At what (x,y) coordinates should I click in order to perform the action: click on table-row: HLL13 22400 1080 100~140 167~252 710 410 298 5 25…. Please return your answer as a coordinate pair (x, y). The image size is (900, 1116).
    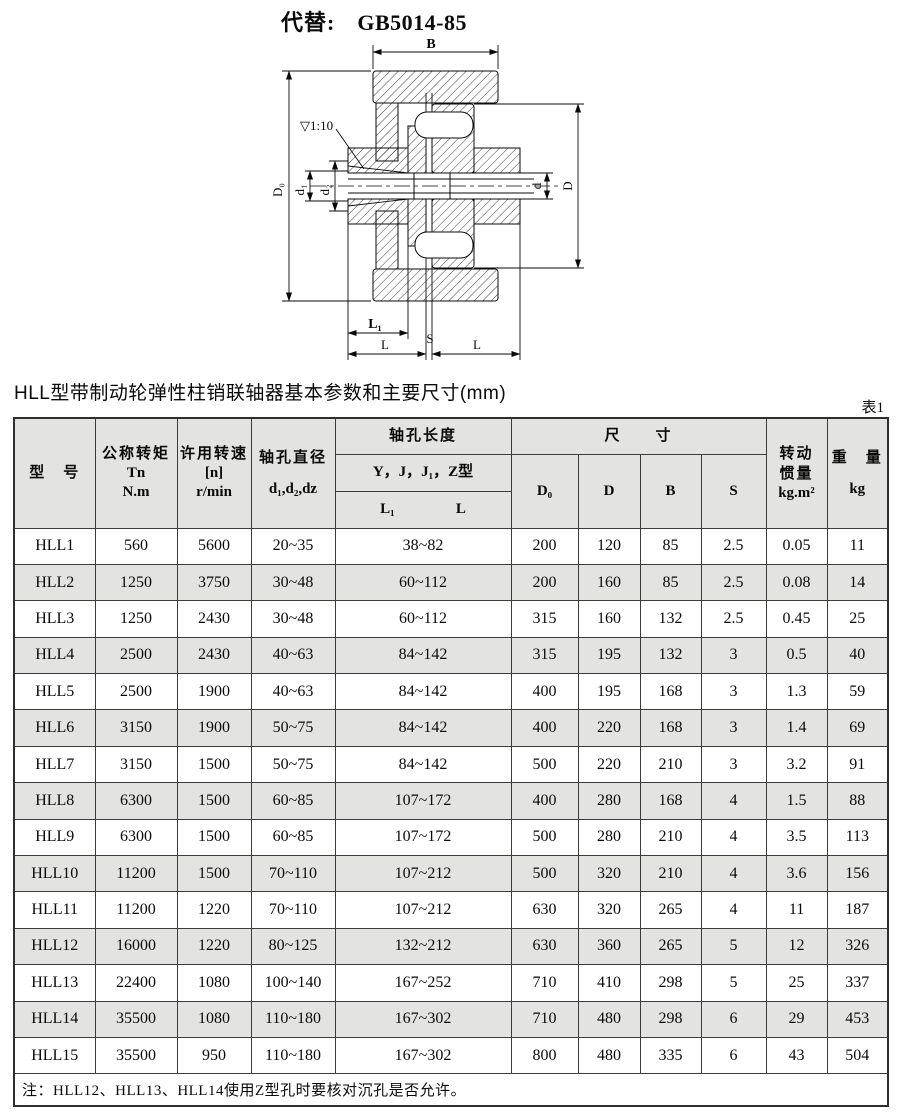
    Looking at the image, I should click on (451, 983).